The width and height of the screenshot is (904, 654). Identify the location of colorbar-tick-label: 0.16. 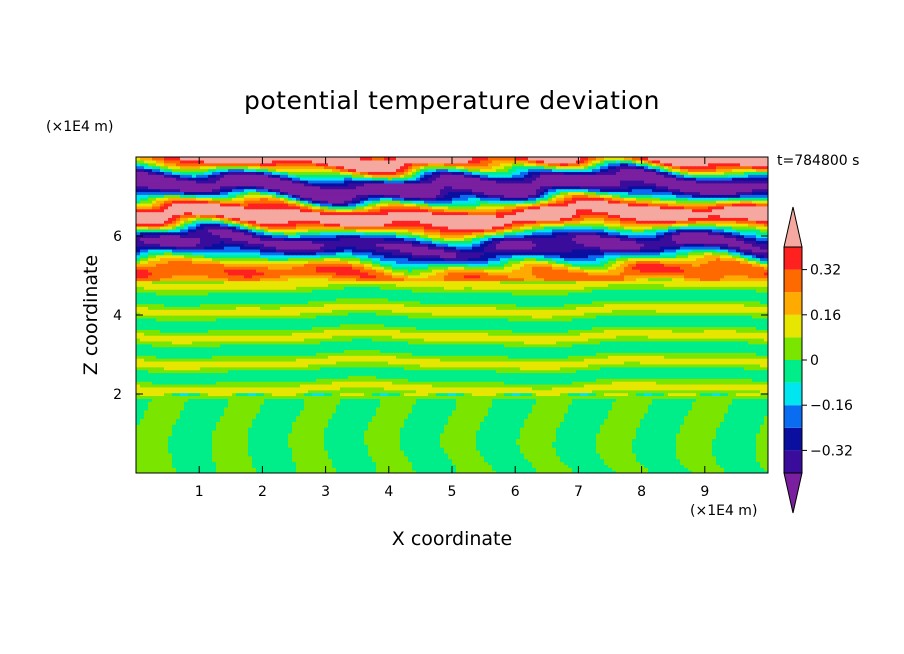
(825, 316).